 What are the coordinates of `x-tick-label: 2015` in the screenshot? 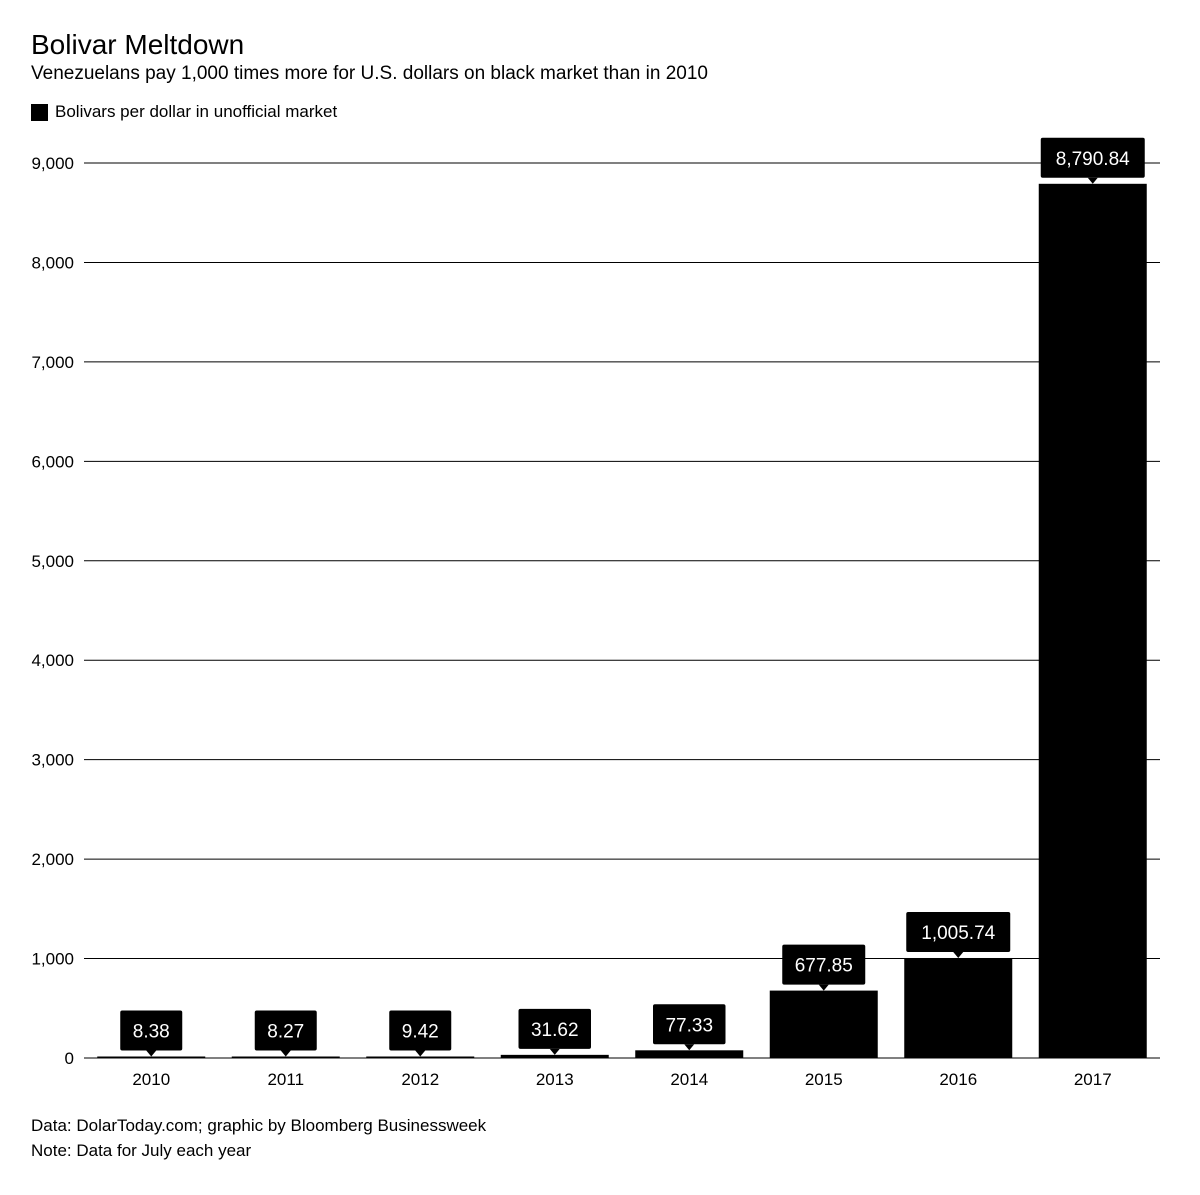 It's located at (824, 1079).